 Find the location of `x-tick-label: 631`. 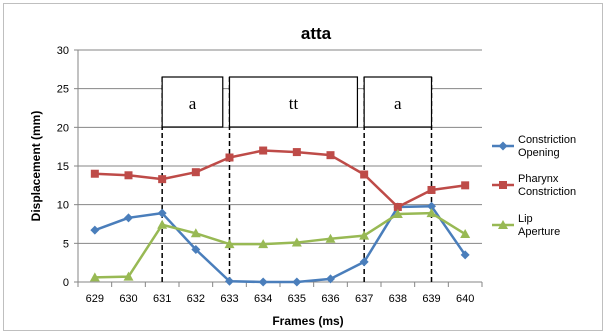

x-tick-label: 631 is located at coordinates (162, 299).